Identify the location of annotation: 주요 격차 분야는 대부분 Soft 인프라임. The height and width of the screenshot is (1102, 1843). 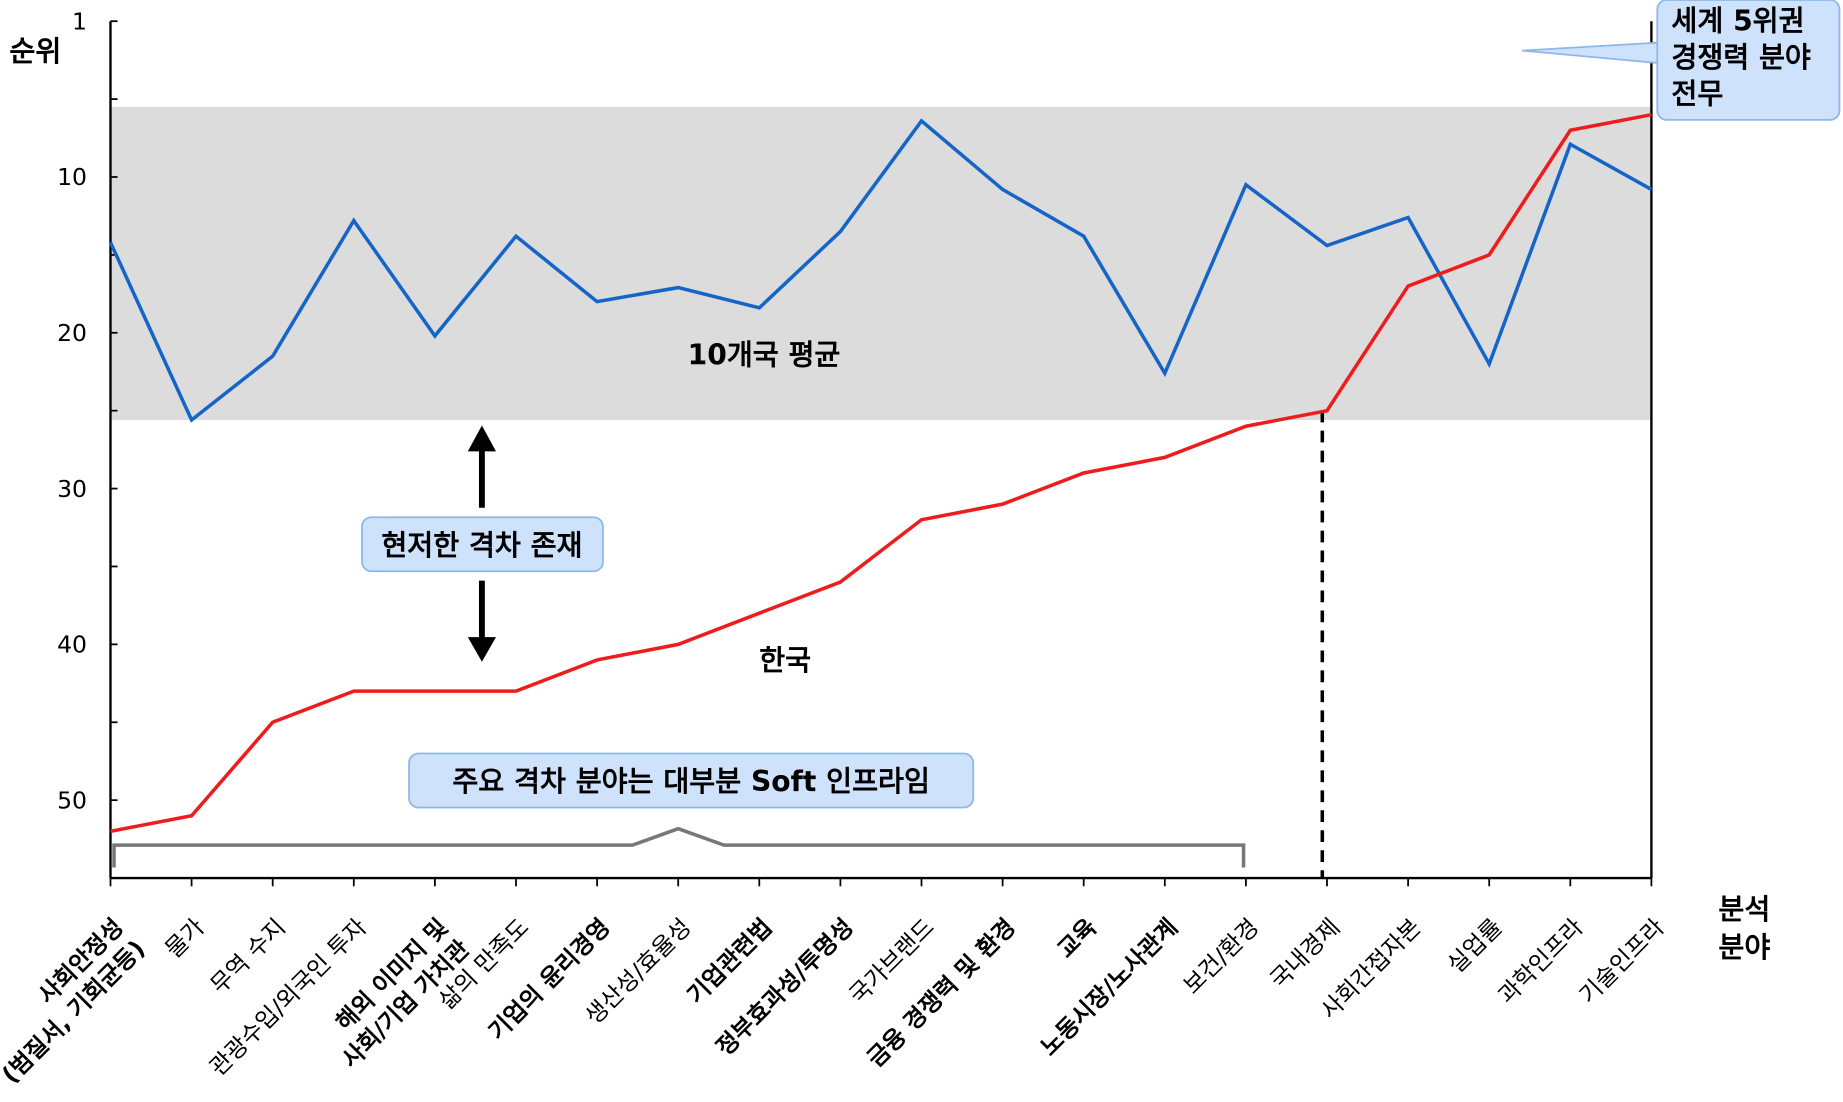
(691, 781).